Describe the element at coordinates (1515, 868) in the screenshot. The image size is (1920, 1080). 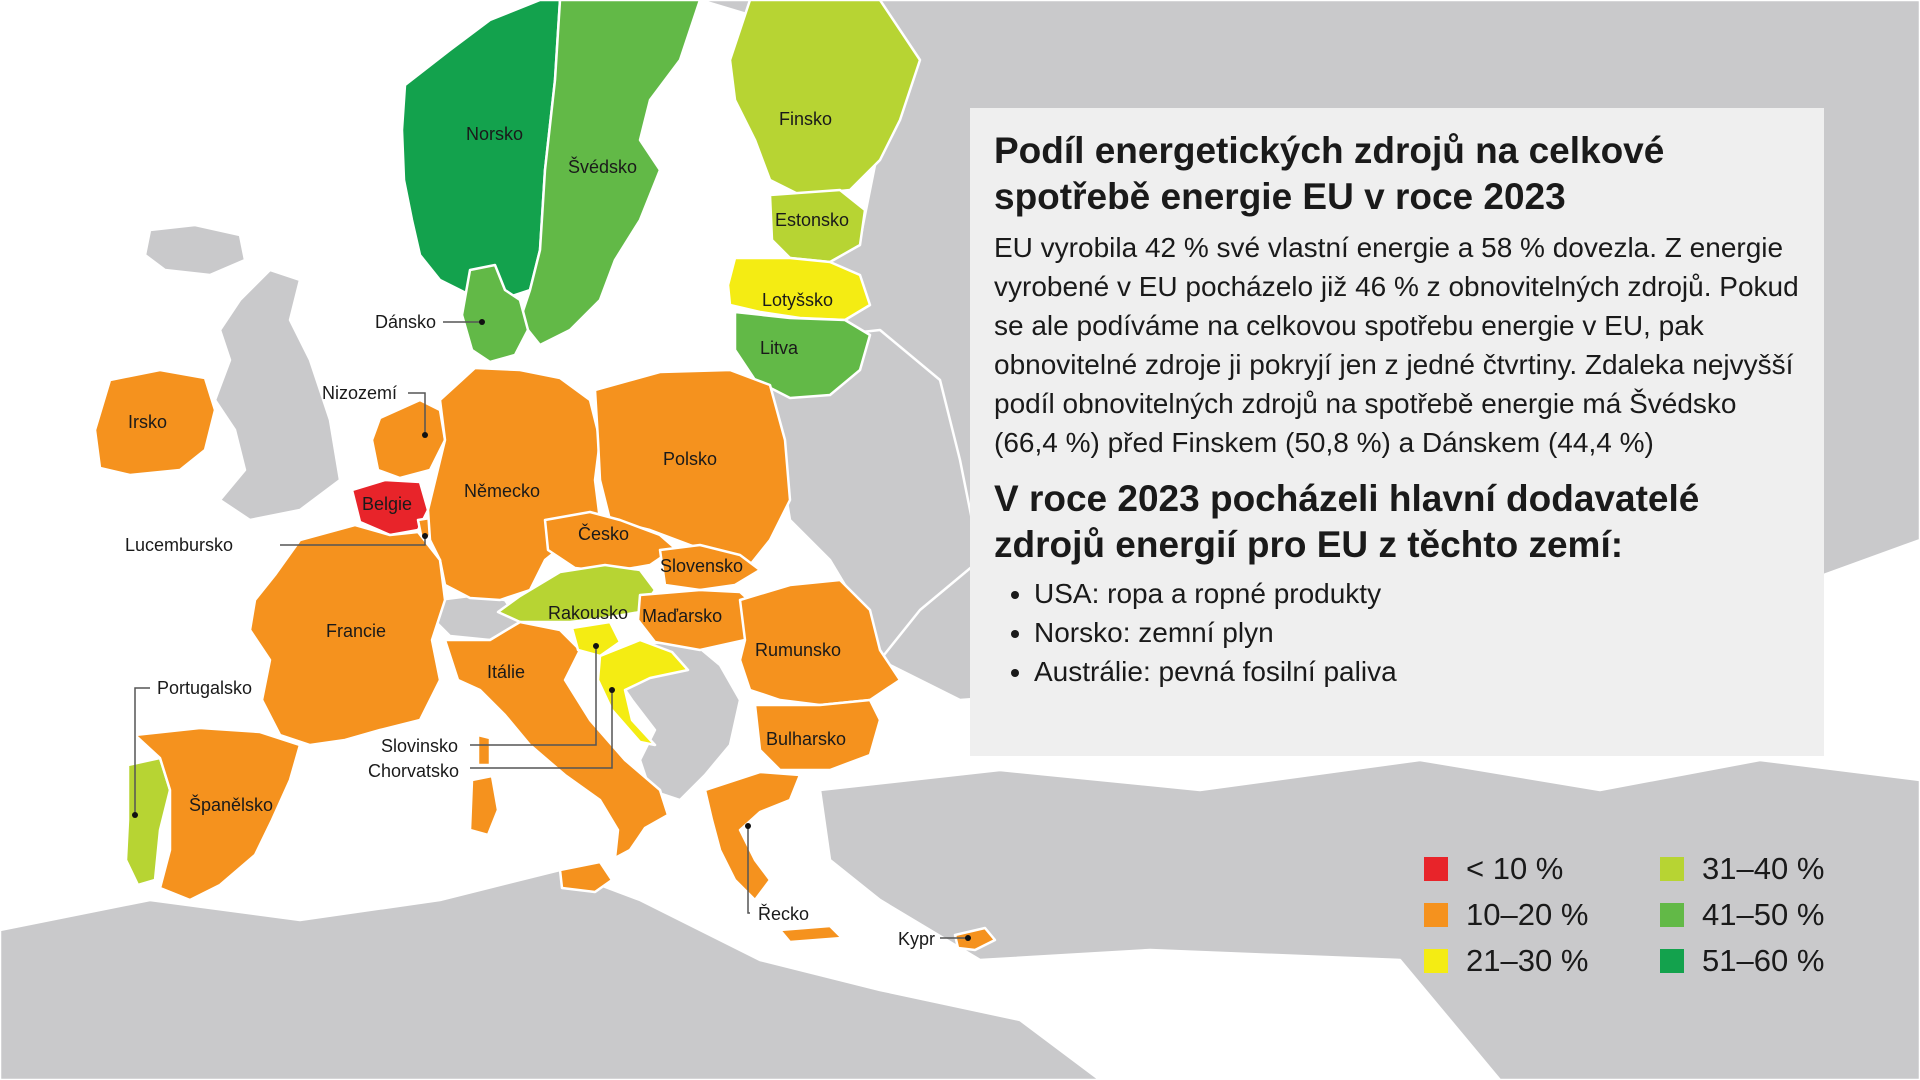
I see `legend-label: < 10 %` at that location.